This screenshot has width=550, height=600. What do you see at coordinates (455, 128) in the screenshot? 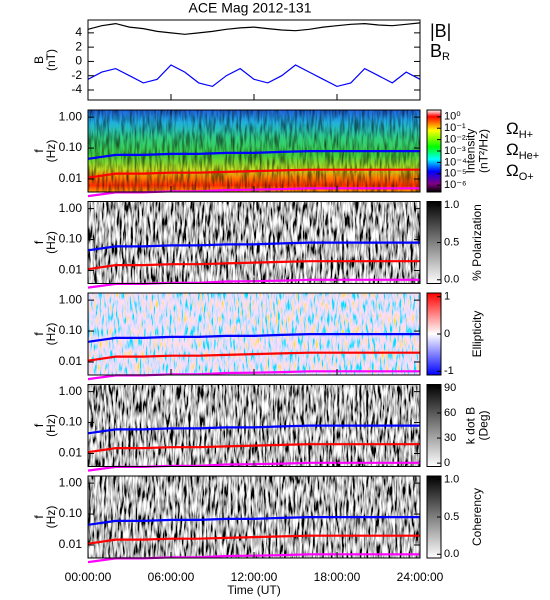
I see `colorbar-tick-label: 10⁻¹` at bounding box center [455, 128].